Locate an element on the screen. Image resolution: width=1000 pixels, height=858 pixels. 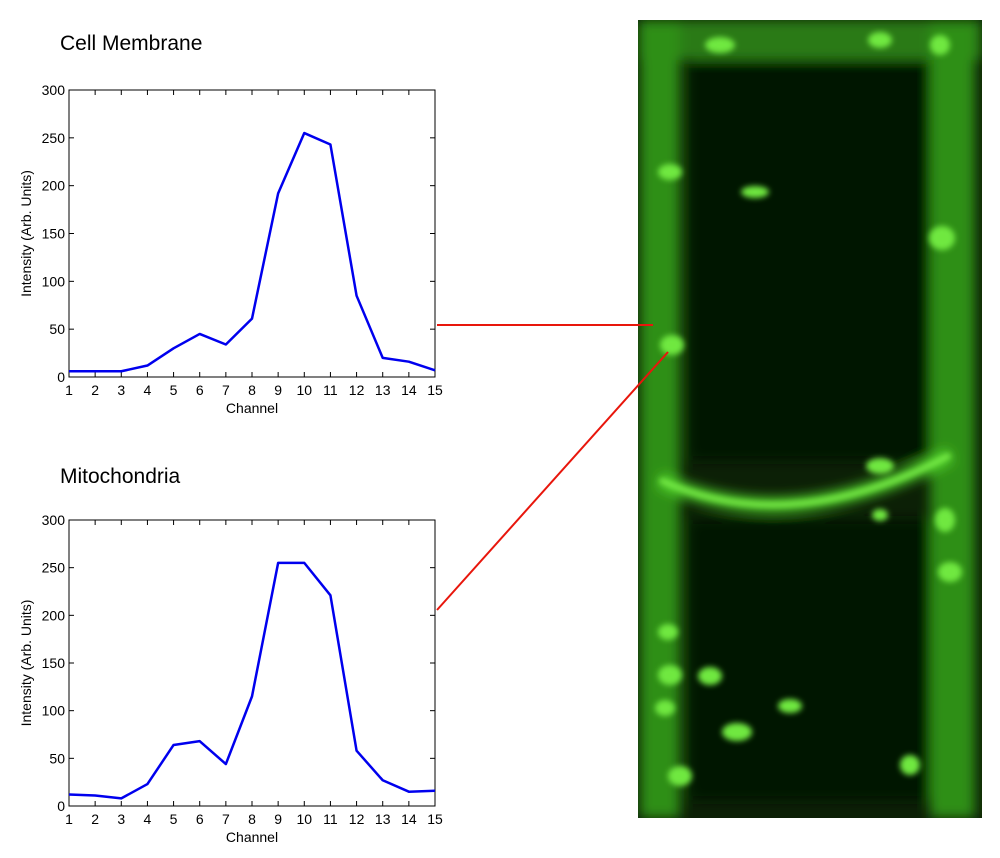
chart-title: Mitochondria is located at coordinates (120, 476).